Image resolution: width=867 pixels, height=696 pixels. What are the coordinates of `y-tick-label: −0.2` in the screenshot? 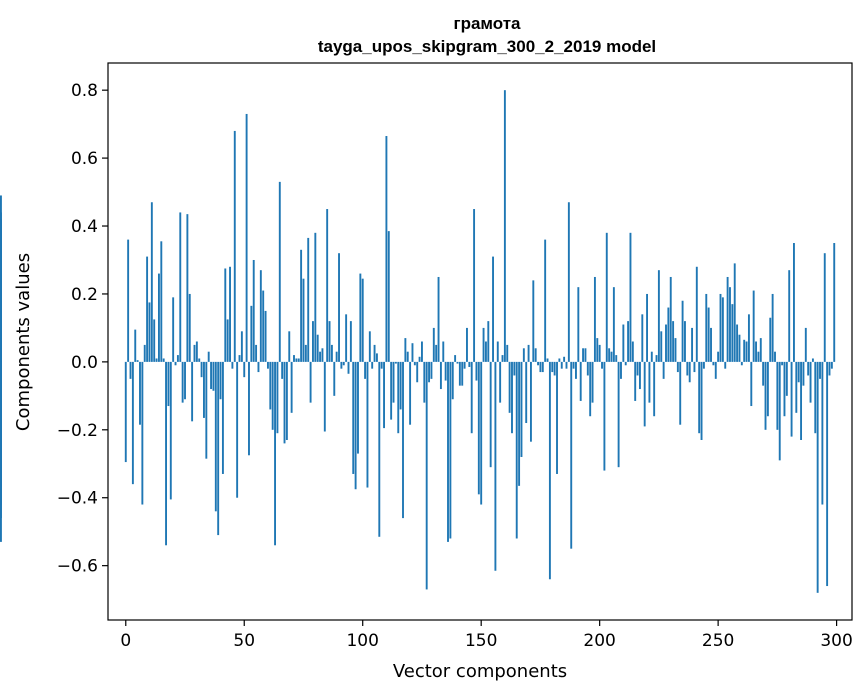 It's located at (77, 431).